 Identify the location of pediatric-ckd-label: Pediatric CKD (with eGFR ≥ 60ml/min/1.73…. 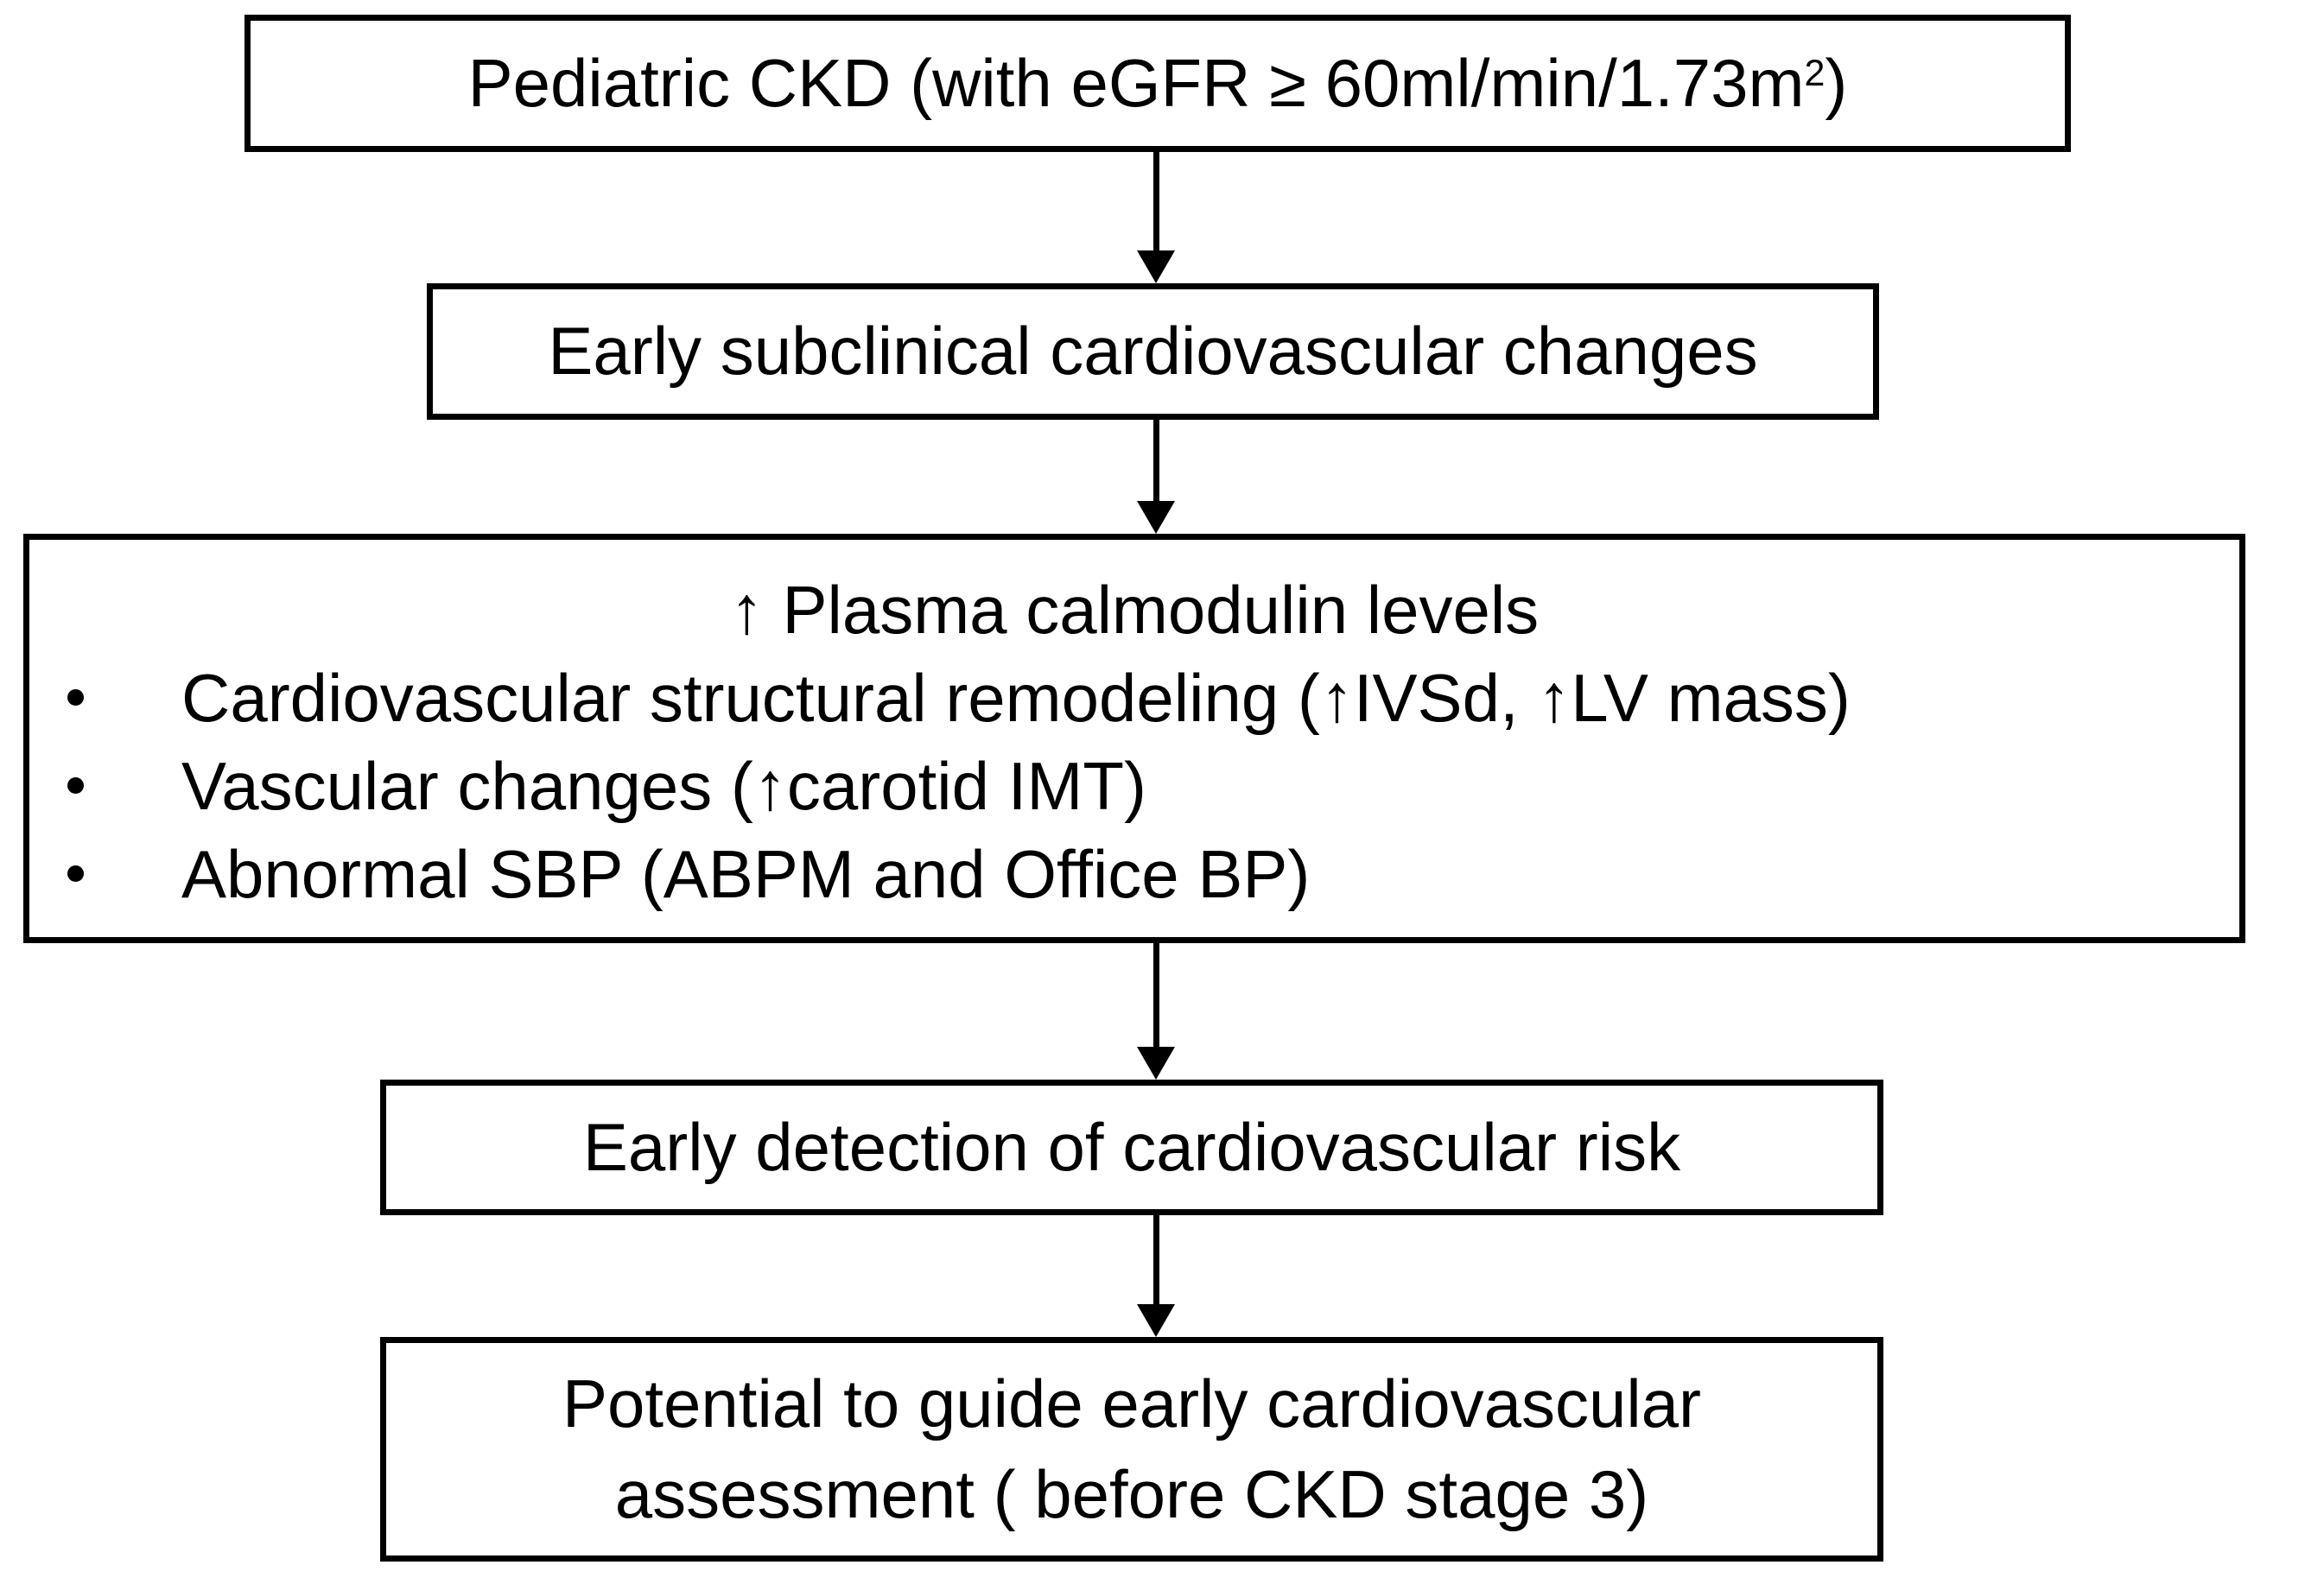
(1158, 83).